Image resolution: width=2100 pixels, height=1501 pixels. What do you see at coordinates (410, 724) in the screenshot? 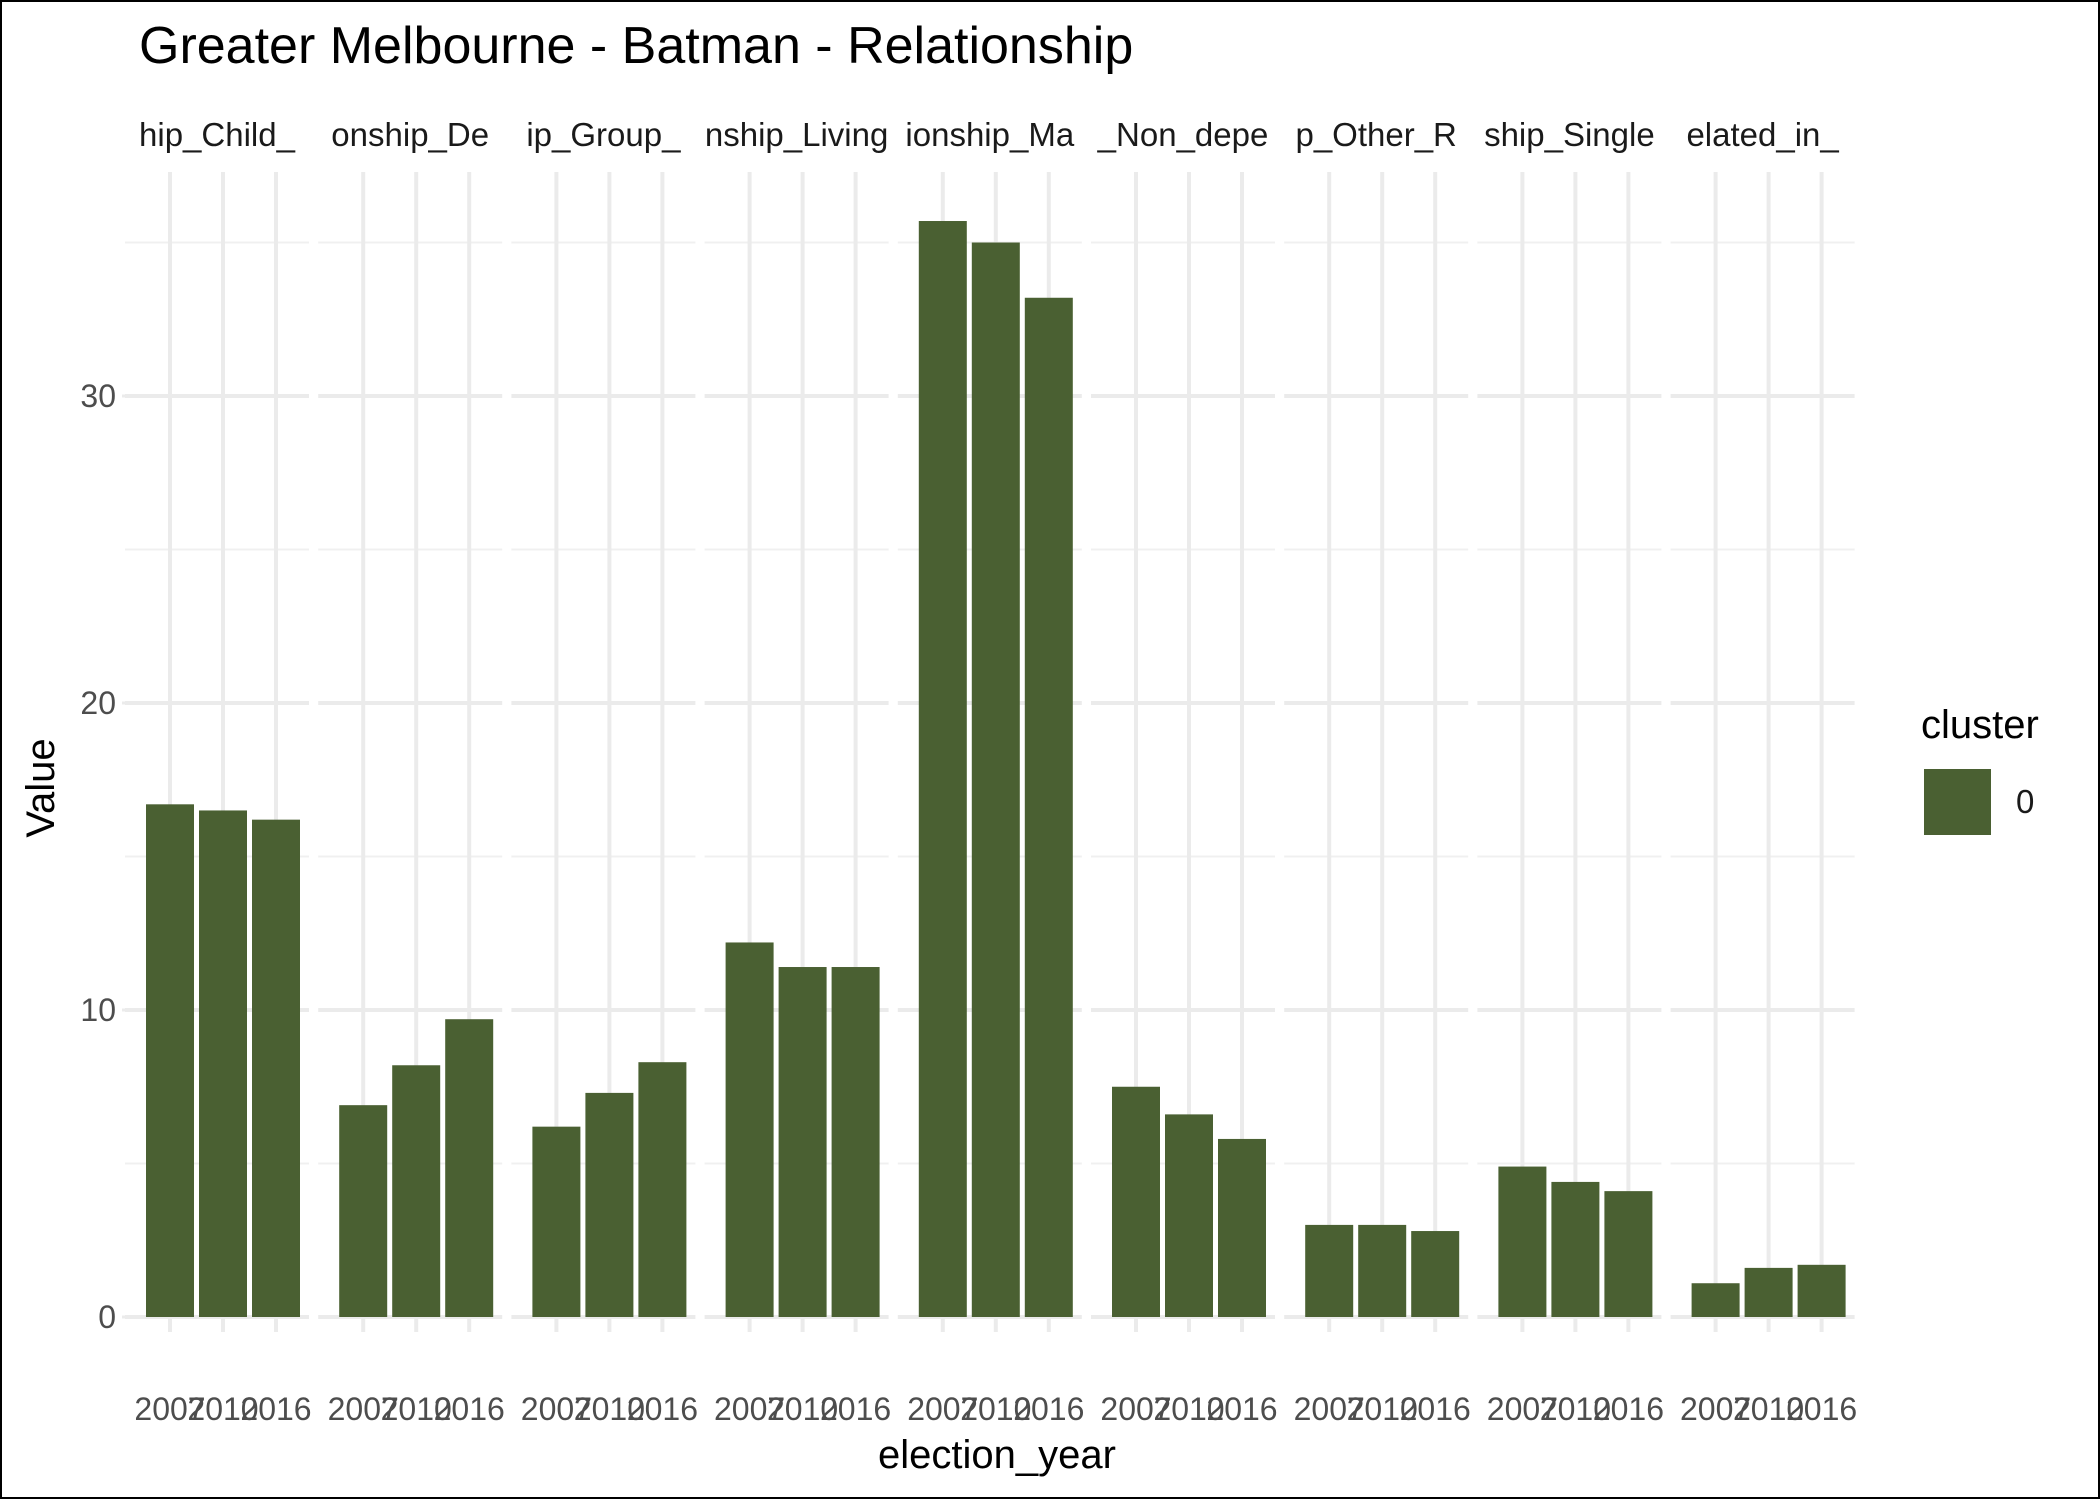
I see `facet-panel: onship_De` at bounding box center [410, 724].